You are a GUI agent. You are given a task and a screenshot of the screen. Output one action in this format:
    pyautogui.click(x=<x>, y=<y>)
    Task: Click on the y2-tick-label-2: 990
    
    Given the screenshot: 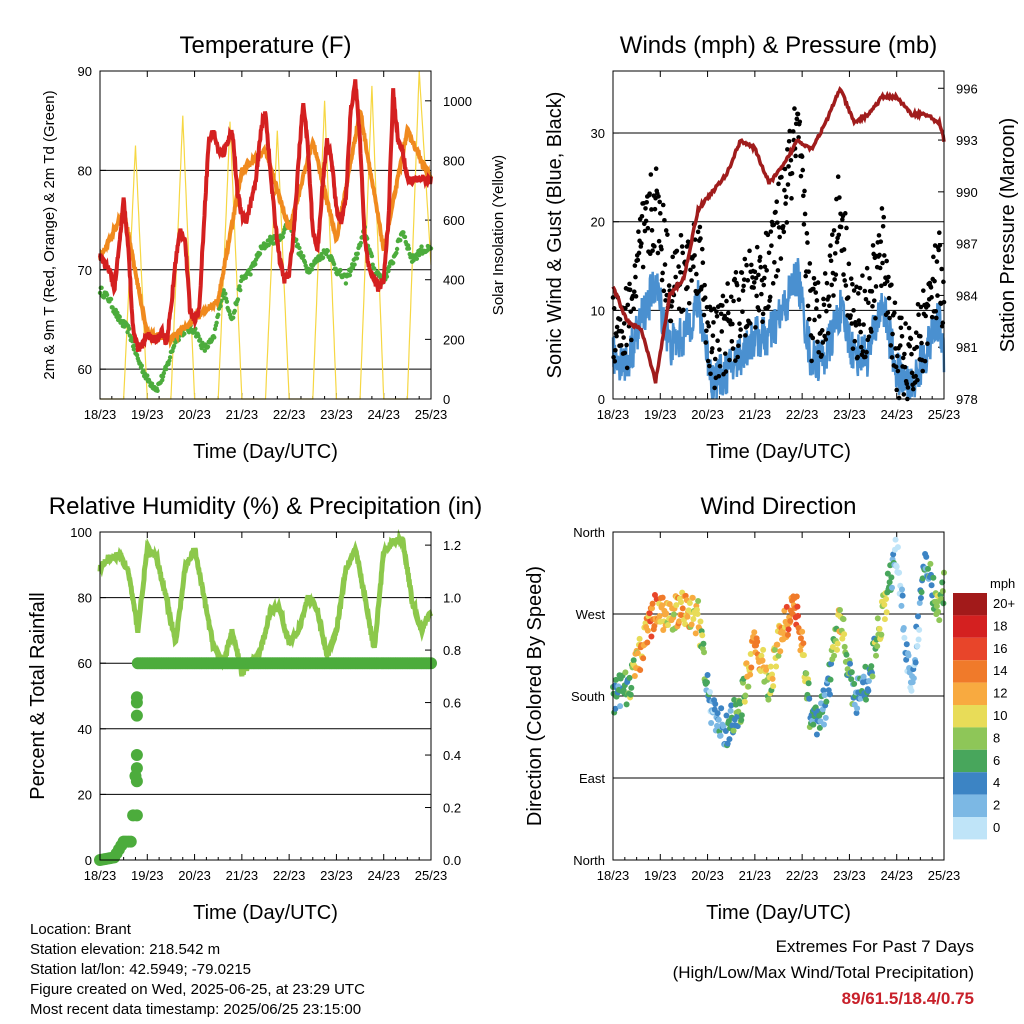 What is the action you would take?
    pyautogui.click(x=967, y=192)
    